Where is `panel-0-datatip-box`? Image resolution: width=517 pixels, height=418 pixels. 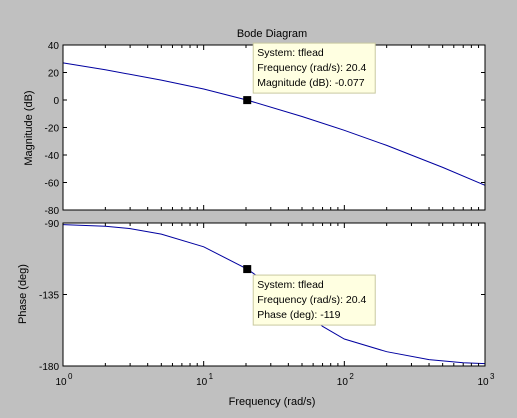 panel-0-datatip-box is located at coordinates (314, 68).